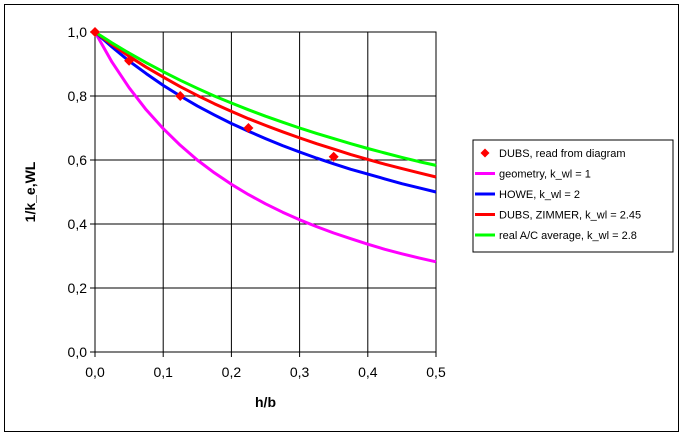 This screenshot has height=438, width=684. What do you see at coordinates (562, 154) in the screenshot?
I see `legend-entry-label: DUBS, read from diagram` at bounding box center [562, 154].